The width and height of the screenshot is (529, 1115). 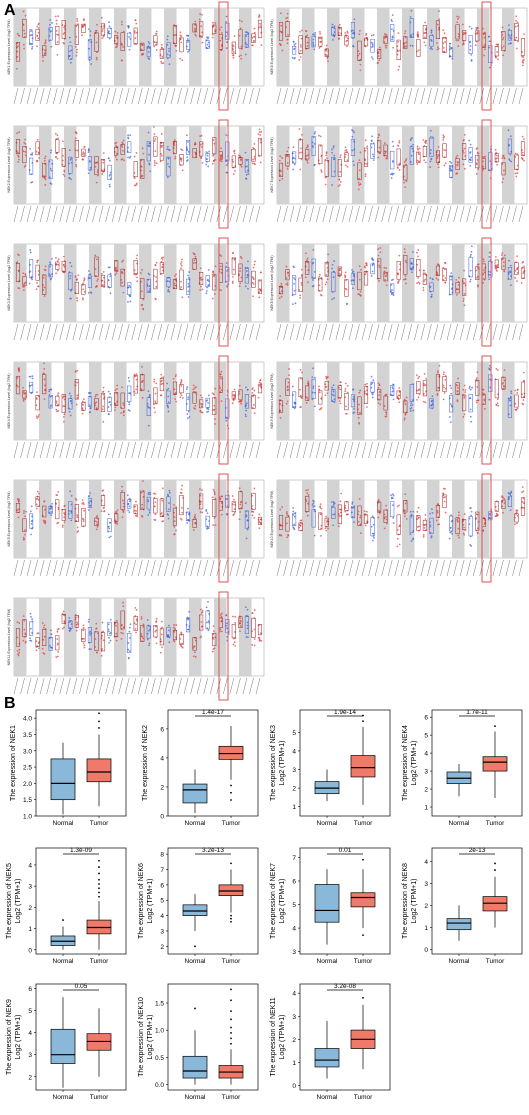 I want to click on y-tick-label: 3.5, so click(x=27, y=735).